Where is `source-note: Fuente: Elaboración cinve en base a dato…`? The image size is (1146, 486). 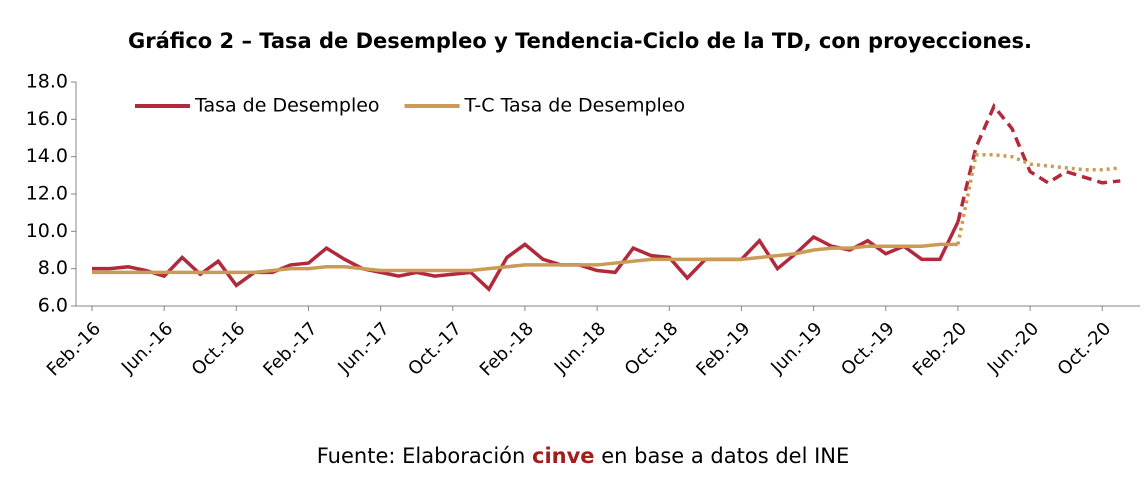
source-note: Fuente: Elaboración cinve en base a dato… is located at coordinates (583, 456).